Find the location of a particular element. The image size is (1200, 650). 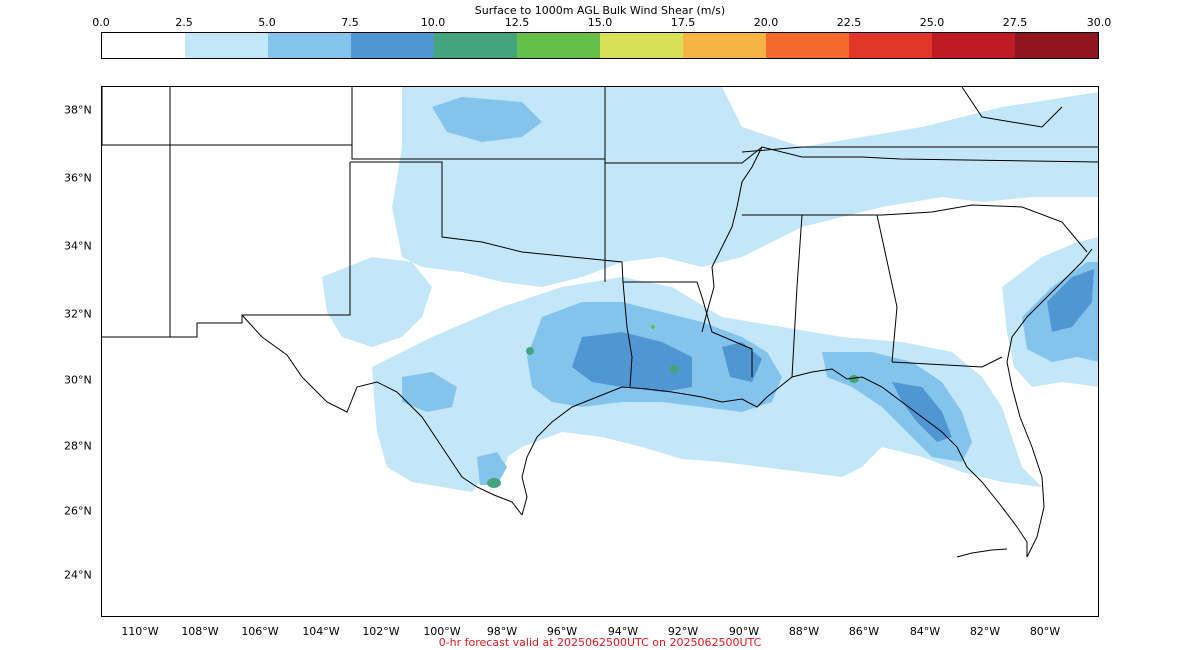

lon-label: 106°W is located at coordinates (260, 631).